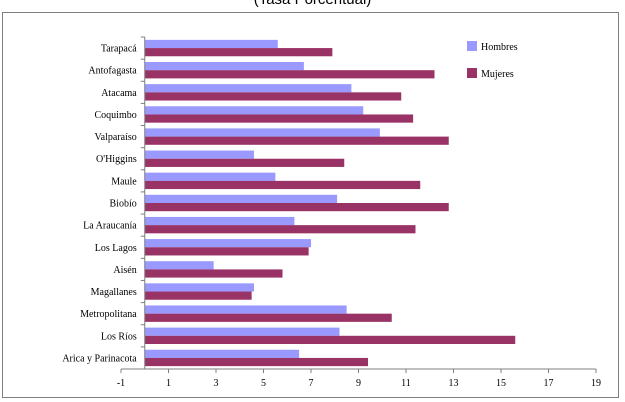 This screenshot has height=402, width=625. Describe the element at coordinates (497, 74) in the screenshot. I see `legend-label-mujeres: Mujeres` at that location.